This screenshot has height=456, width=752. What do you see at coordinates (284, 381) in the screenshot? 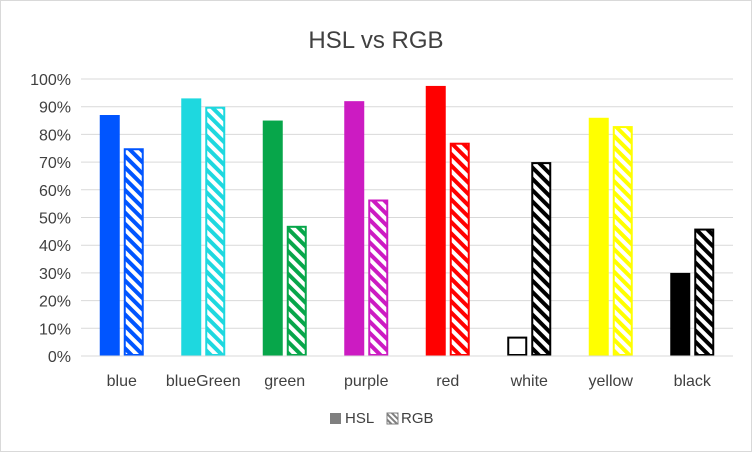
I see `x-tick-label: green` at bounding box center [284, 381].